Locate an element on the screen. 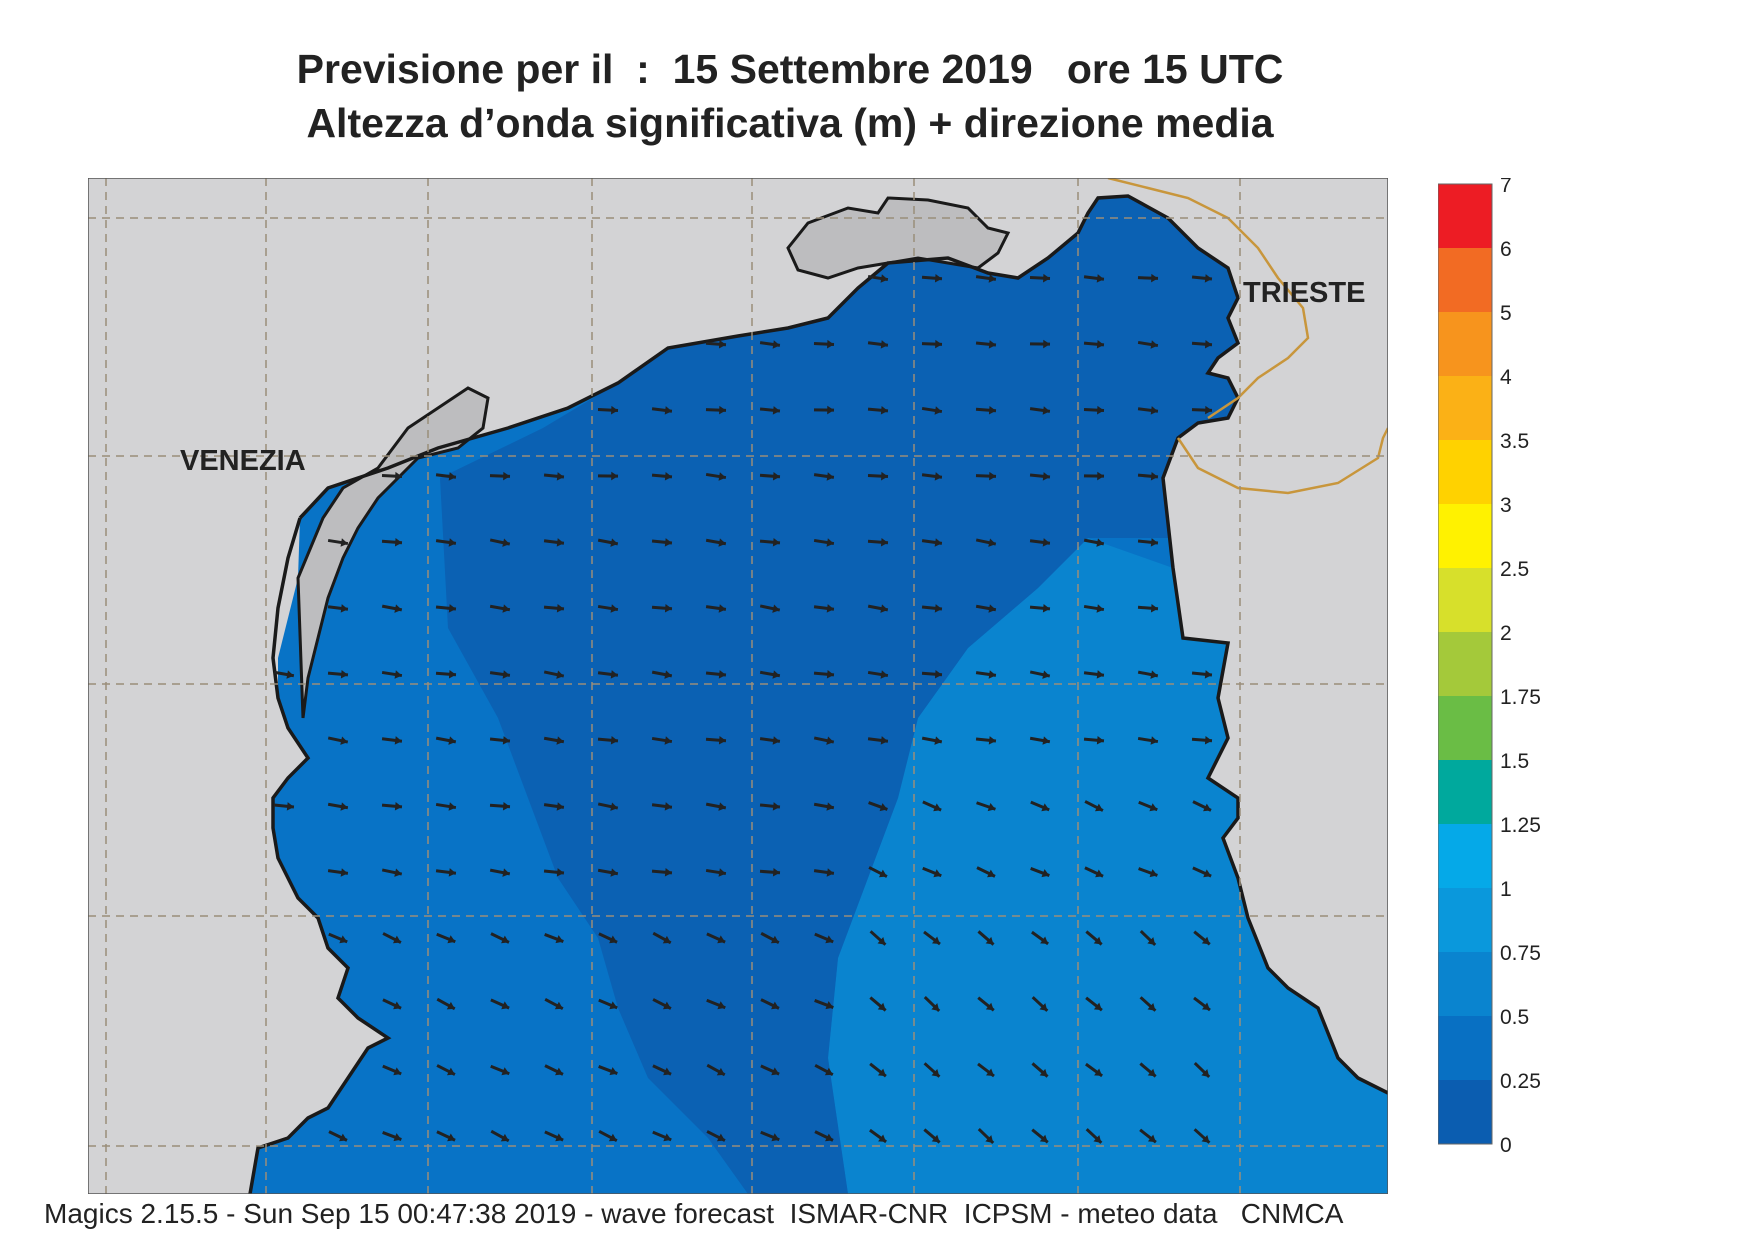 The width and height of the screenshot is (1755, 1242). colorbar-tick-label: 6 is located at coordinates (1506, 249).